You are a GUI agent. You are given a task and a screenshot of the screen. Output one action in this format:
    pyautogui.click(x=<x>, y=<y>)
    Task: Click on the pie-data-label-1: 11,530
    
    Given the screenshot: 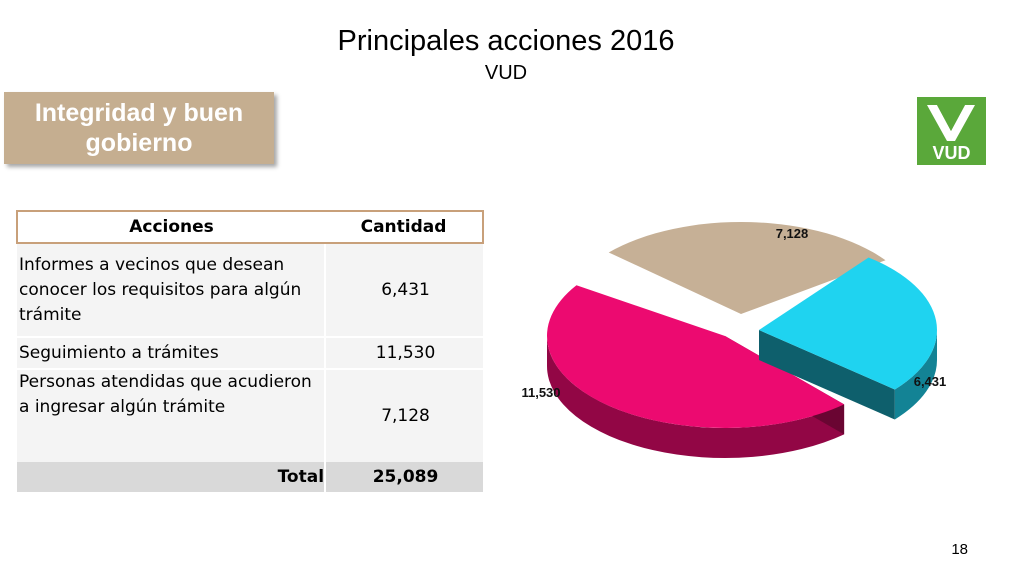 What is the action you would take?
    pyautogui.click(x=540, y=392)
    